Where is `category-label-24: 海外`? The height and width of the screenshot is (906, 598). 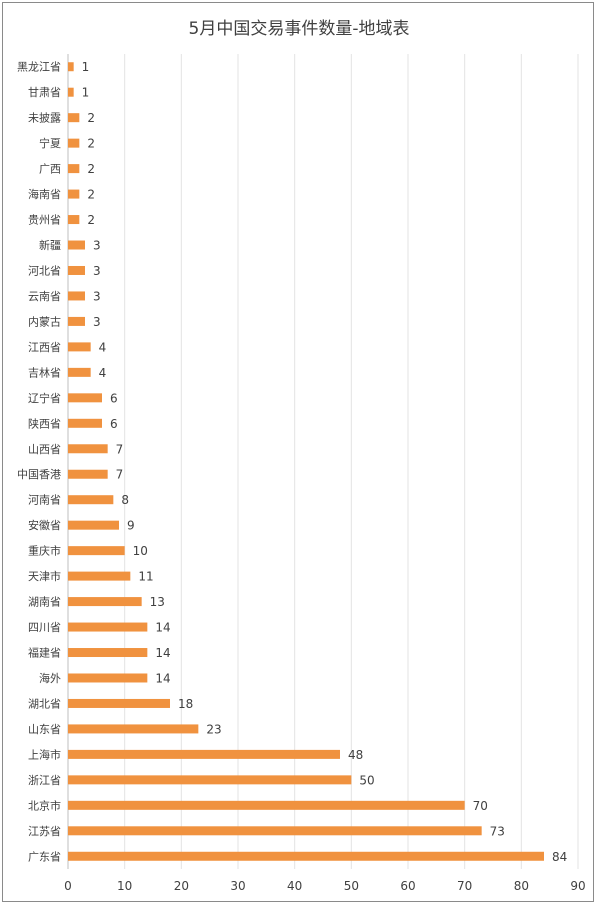 category-label-24: 海外 is located at coordinates (50, 678).